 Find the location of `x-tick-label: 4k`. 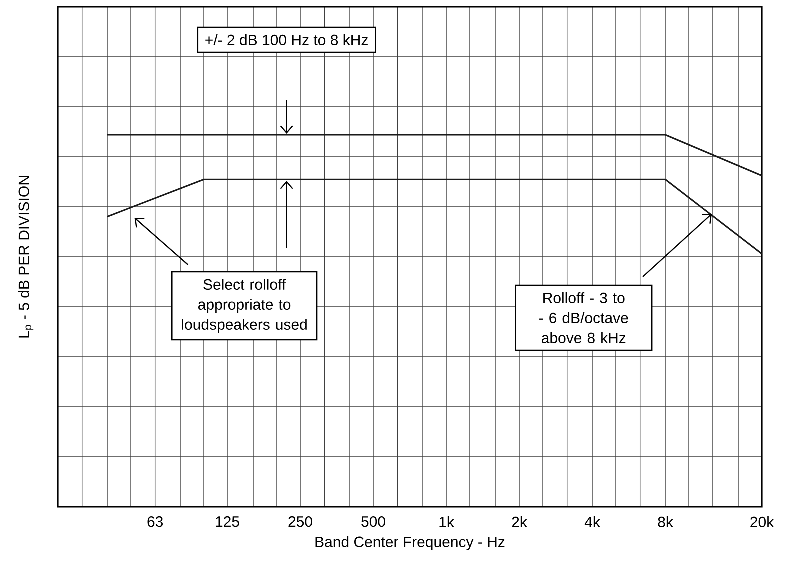

x-tick-label: 4k is located at coordinates (592, 522).